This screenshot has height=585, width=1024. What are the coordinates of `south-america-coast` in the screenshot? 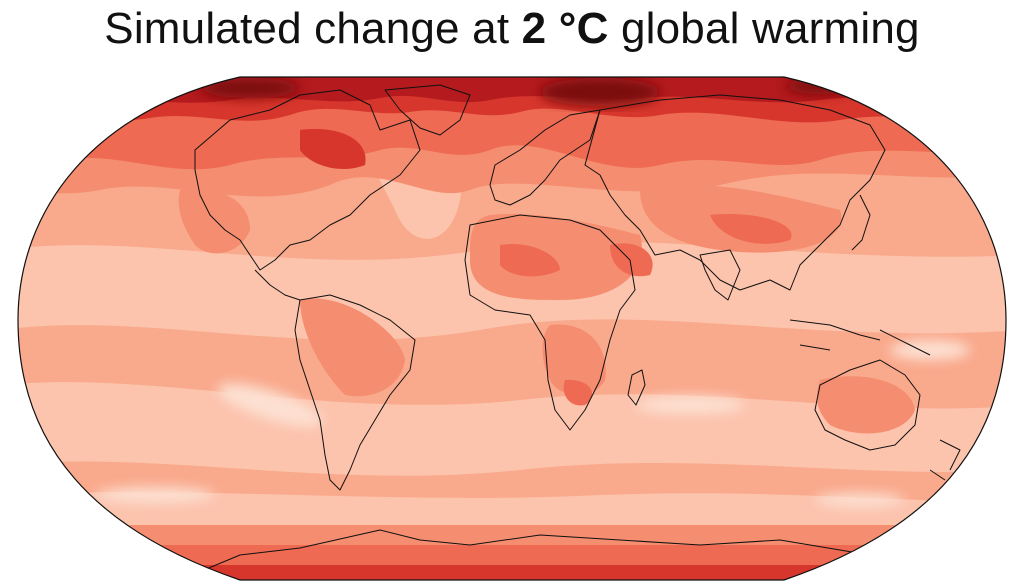 It's located at (355, 392).